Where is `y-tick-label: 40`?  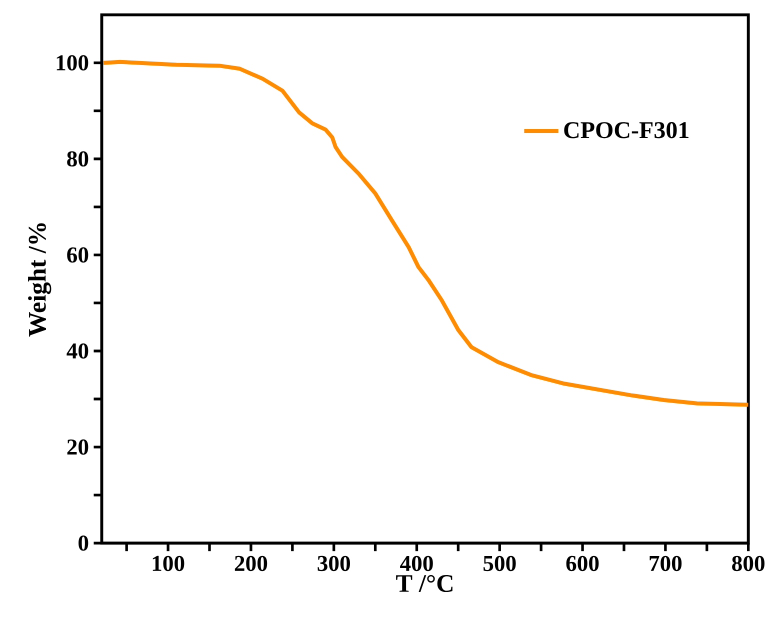 y-tick-label: 40 is located at coordinates (77, 351).